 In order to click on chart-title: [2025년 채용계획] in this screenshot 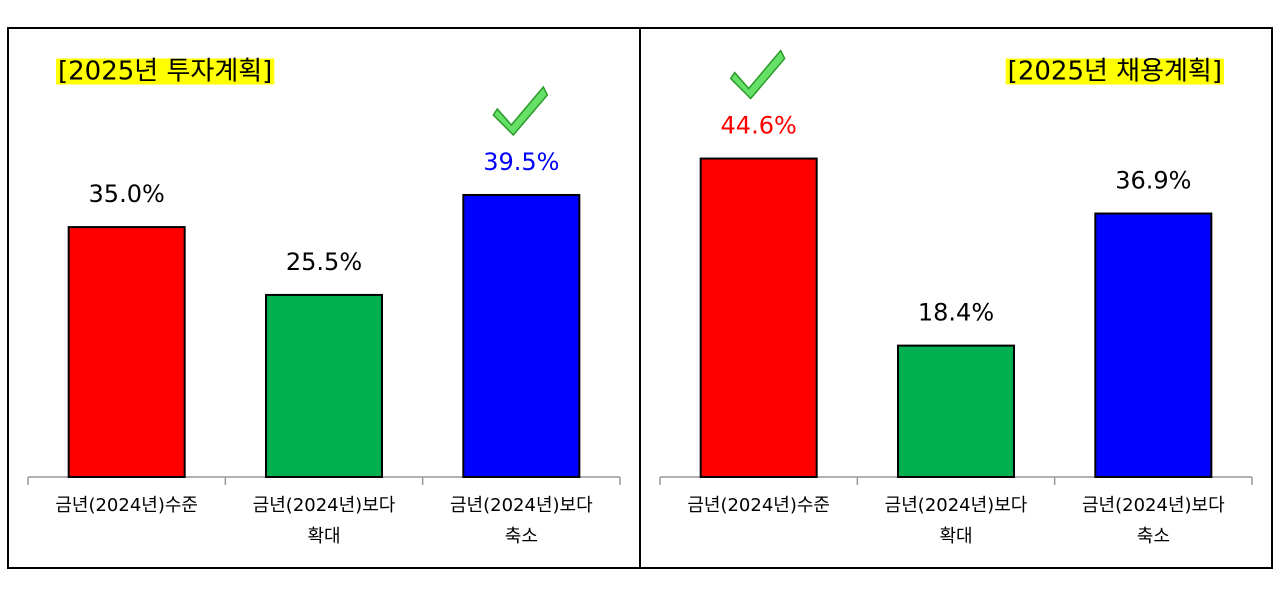, I will do `click(1115, 72)`.